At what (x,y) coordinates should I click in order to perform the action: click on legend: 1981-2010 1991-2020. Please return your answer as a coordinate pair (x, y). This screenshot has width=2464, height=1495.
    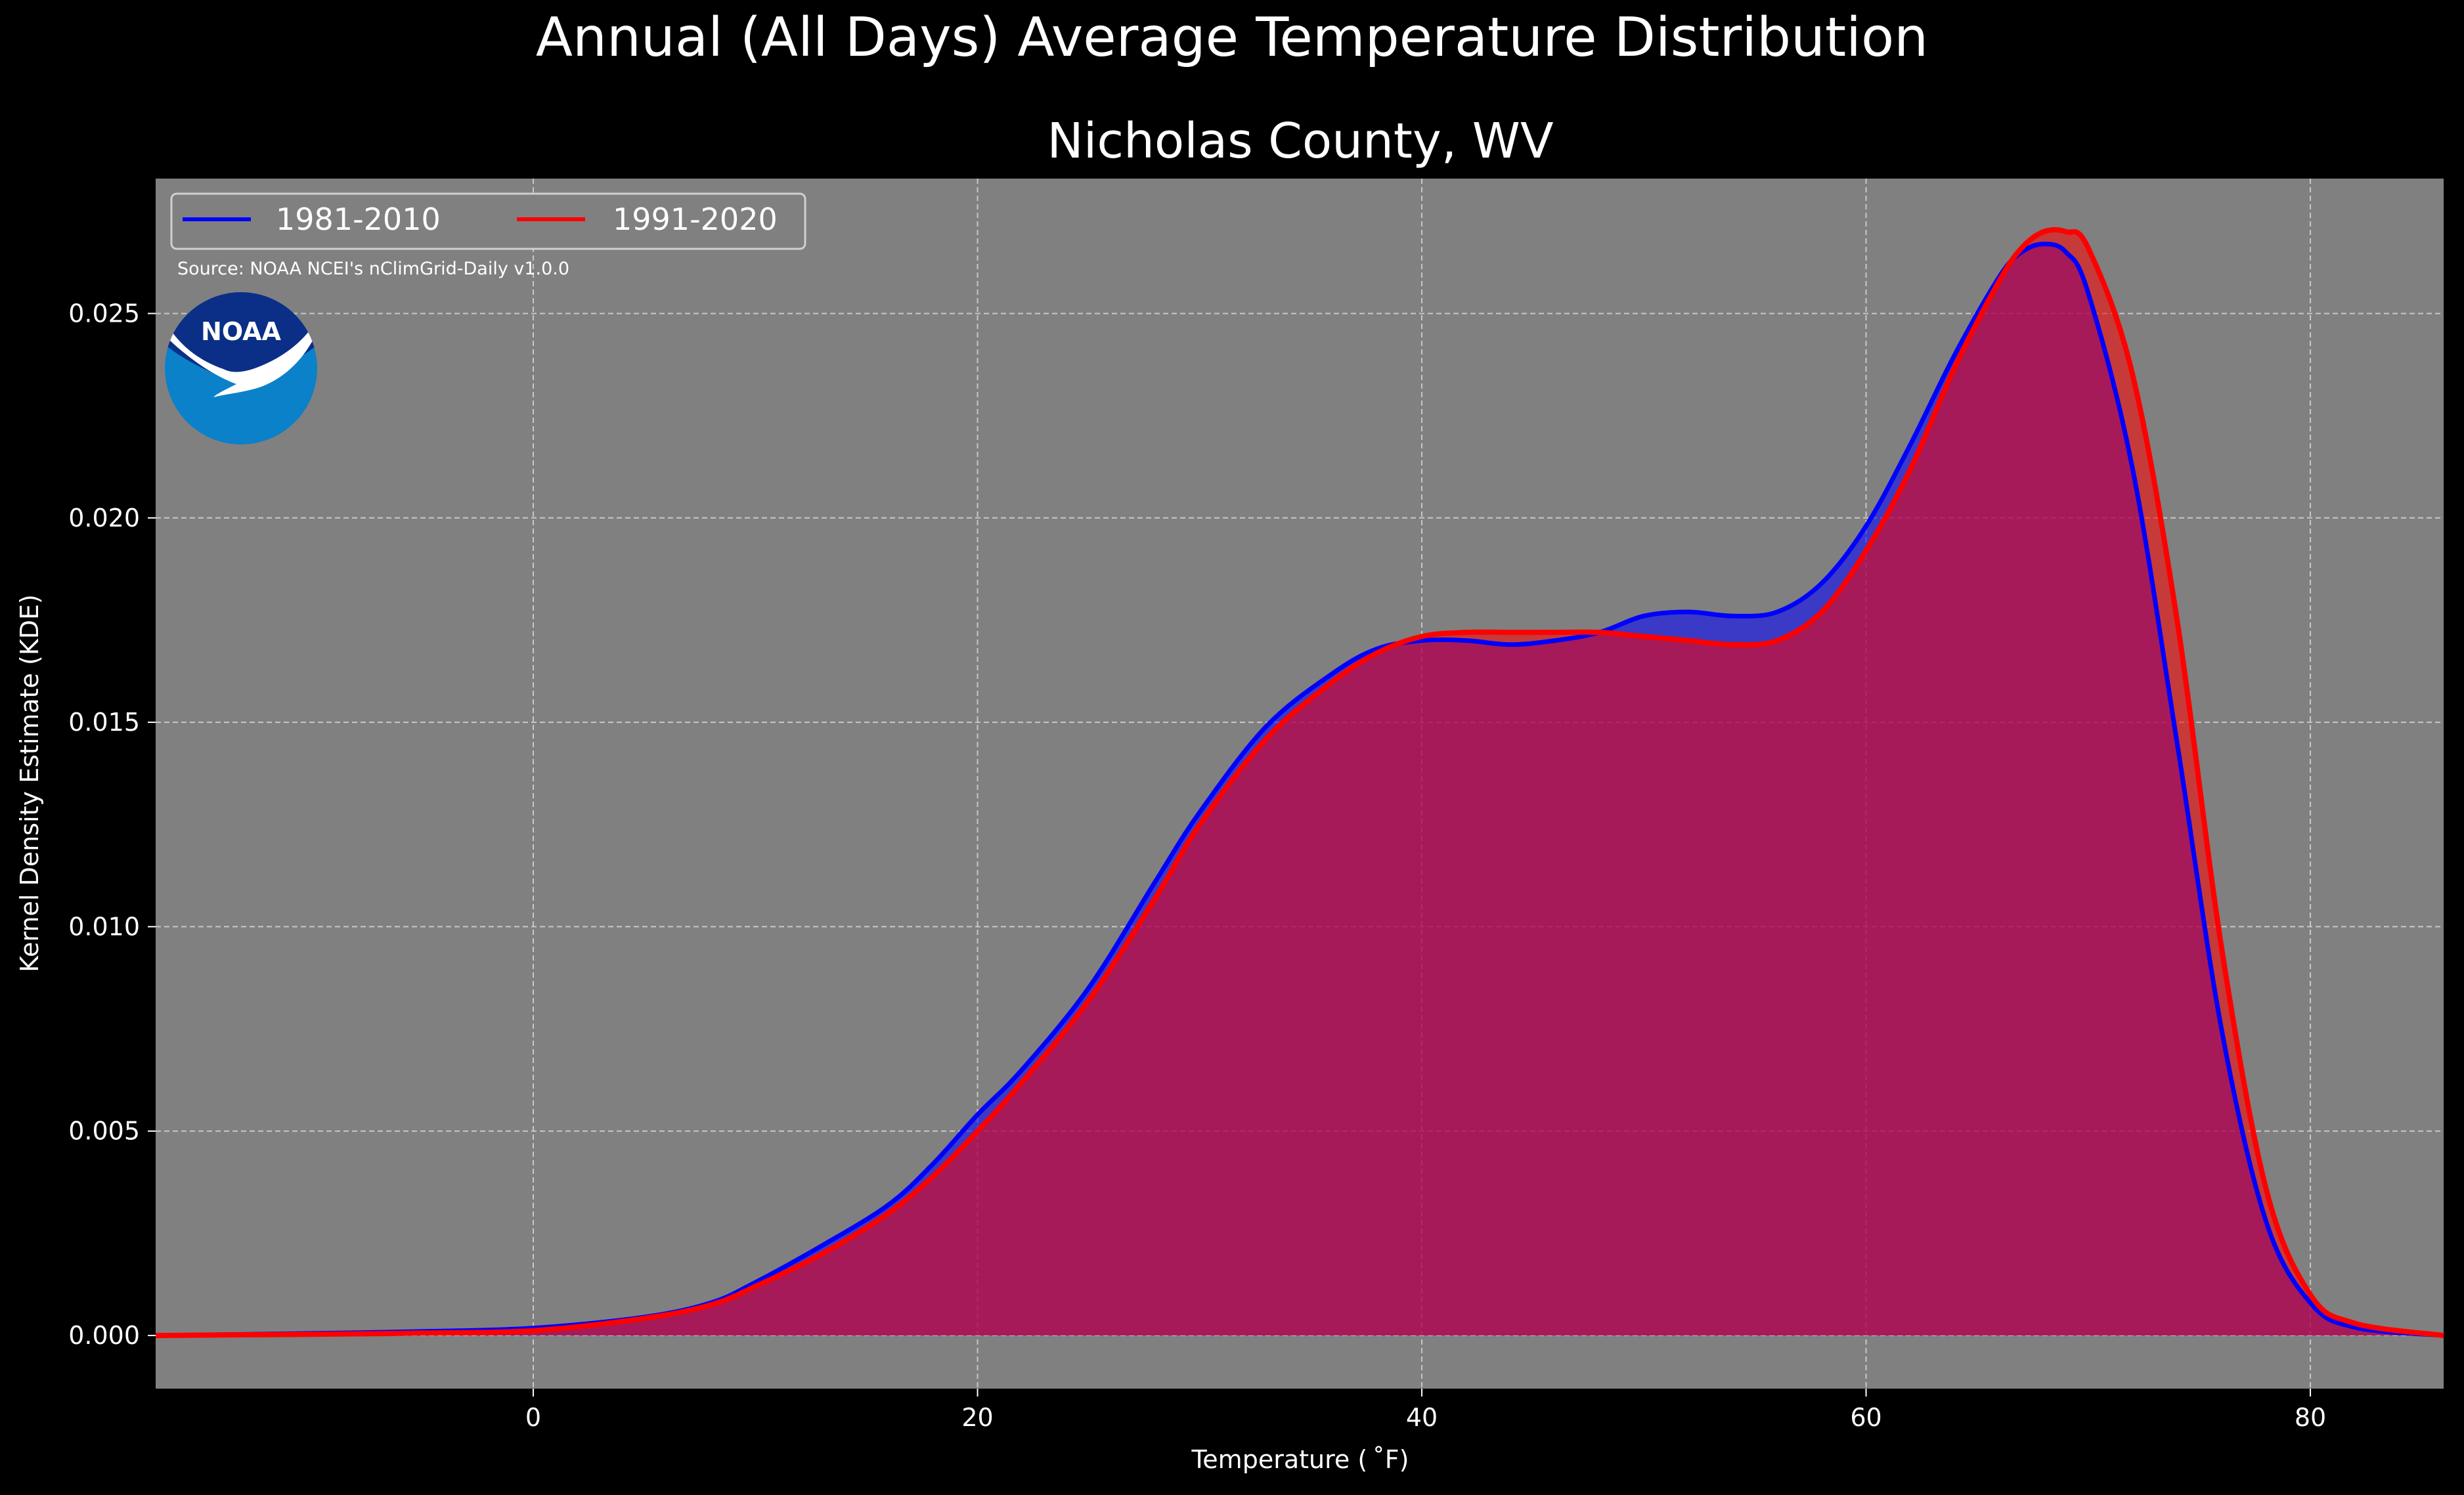
    Looking at the image, I should click on (488, 221).